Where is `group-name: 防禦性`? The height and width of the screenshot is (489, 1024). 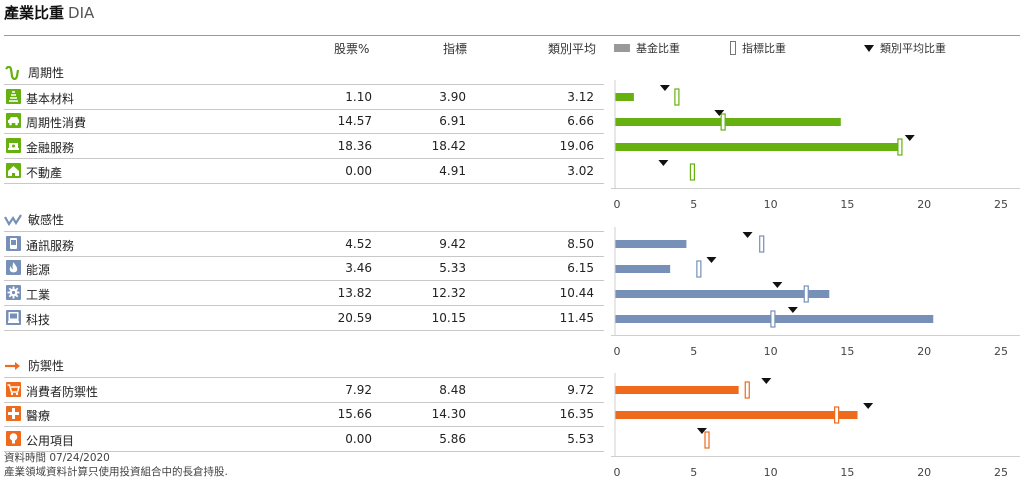 group-name: 防禦性 is located at coordinates (46, 366).